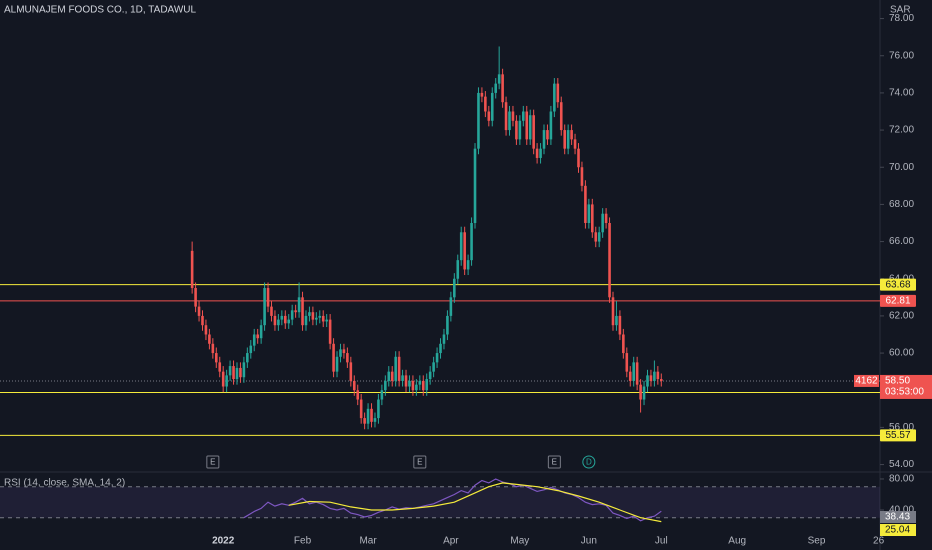 This screenshot has height=550, width=932. What do you see at coordinates (475, 502) in the screenshot?
I see `rsi-ma-line` at bounding box center [475, 502].